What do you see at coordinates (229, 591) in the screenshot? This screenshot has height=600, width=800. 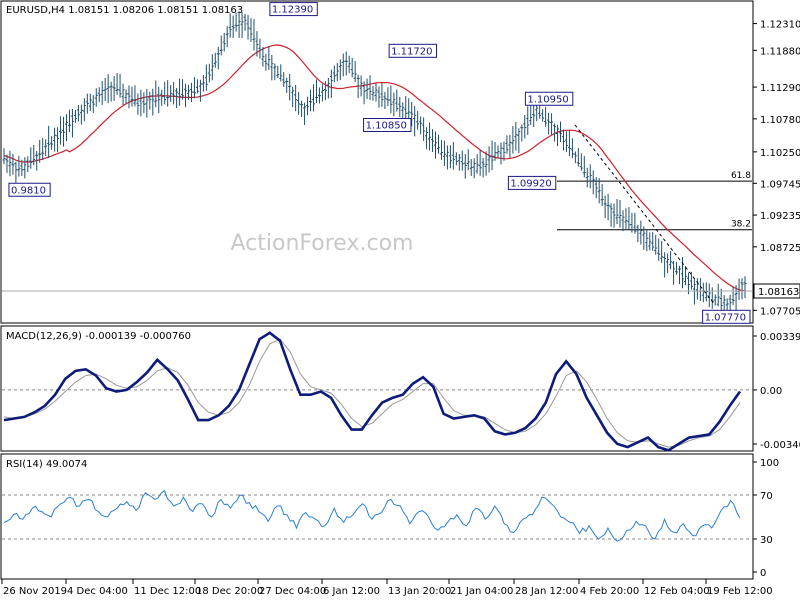 I see `x-tick-label: 18 Dec 20:00` at bounding box center [229, 591].